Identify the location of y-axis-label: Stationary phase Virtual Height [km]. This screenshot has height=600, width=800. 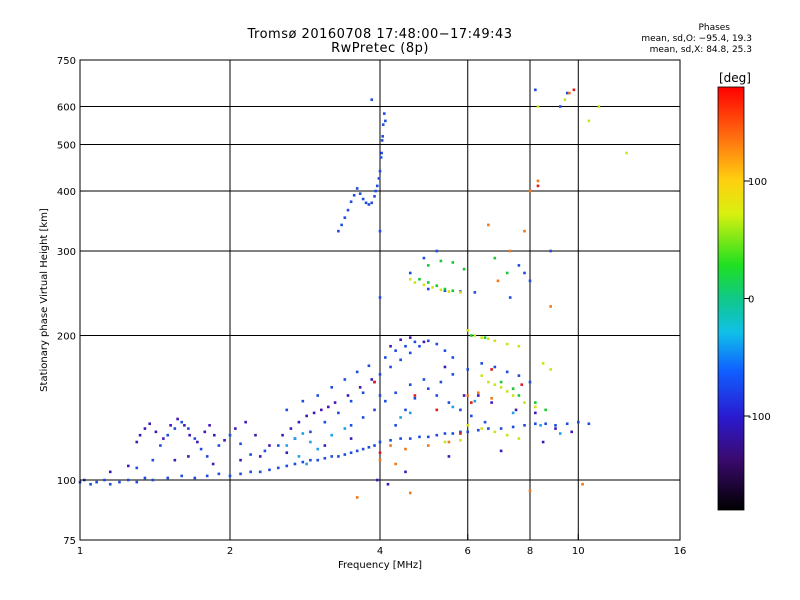
(44, 300).